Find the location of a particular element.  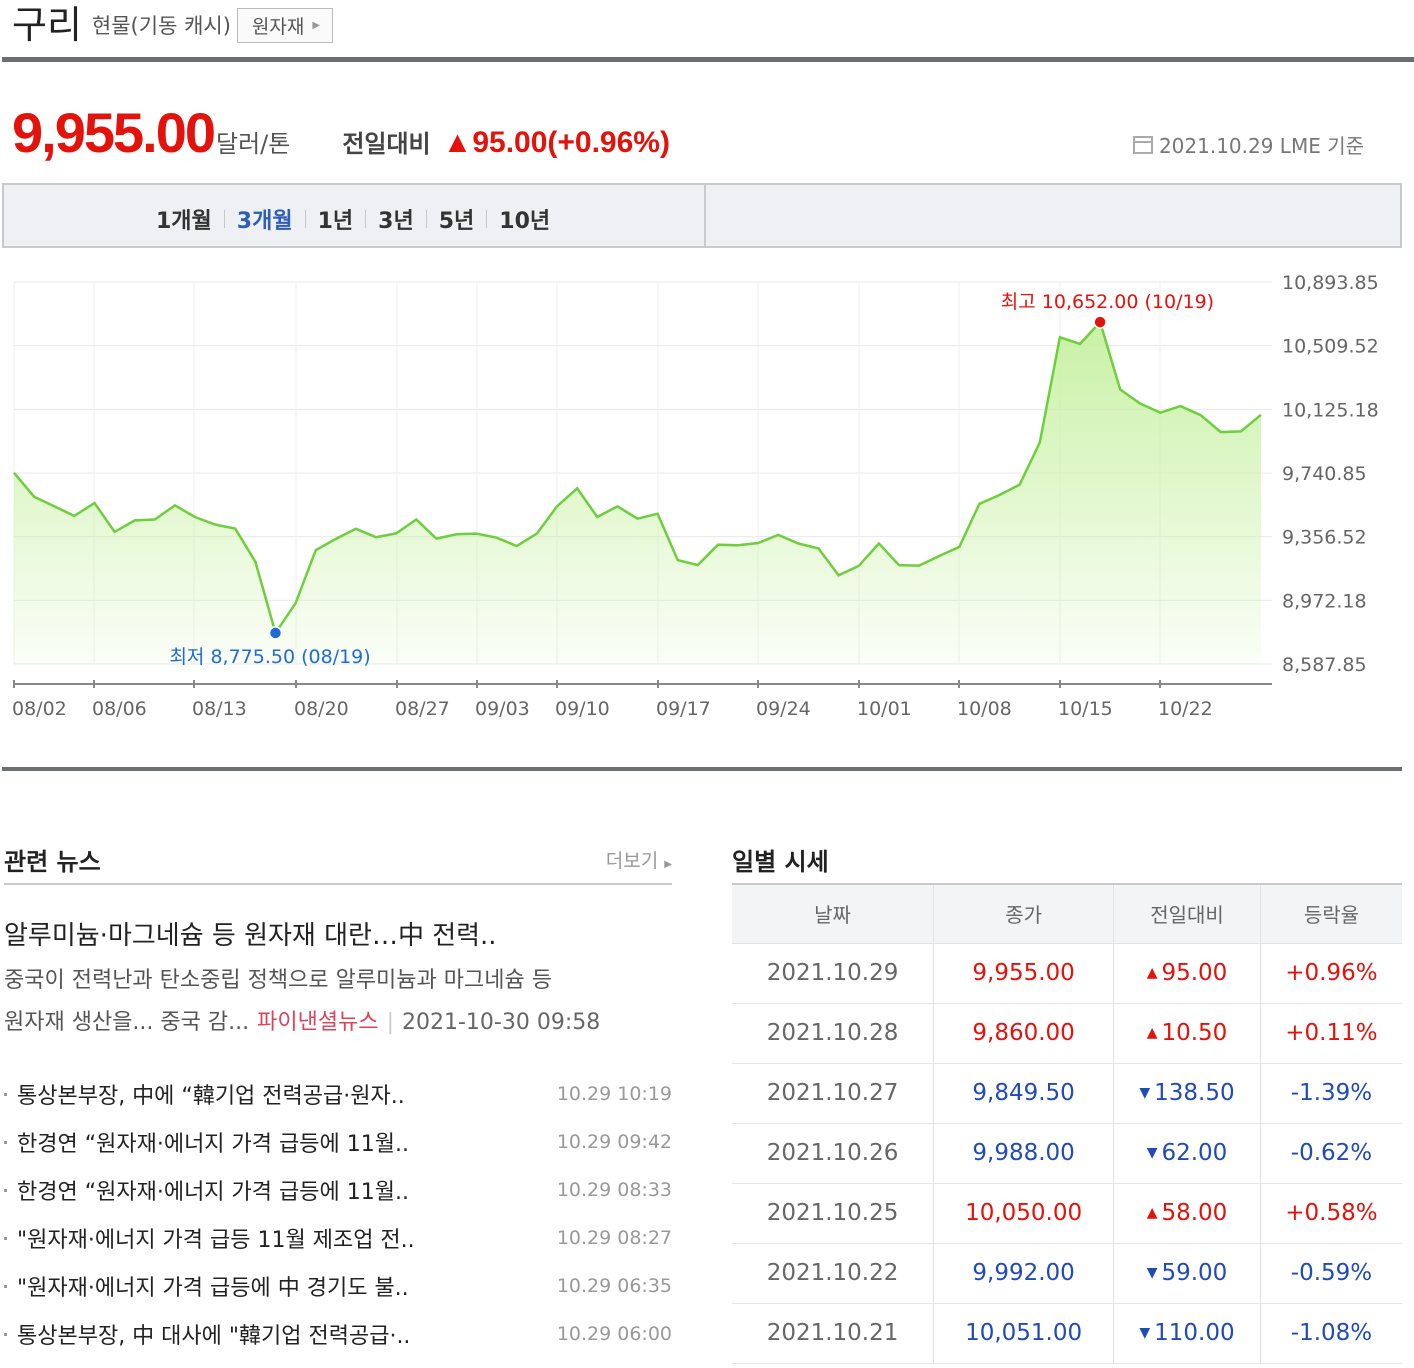

cell-rate: -0.59% is located at coordinates (1330, 1273).